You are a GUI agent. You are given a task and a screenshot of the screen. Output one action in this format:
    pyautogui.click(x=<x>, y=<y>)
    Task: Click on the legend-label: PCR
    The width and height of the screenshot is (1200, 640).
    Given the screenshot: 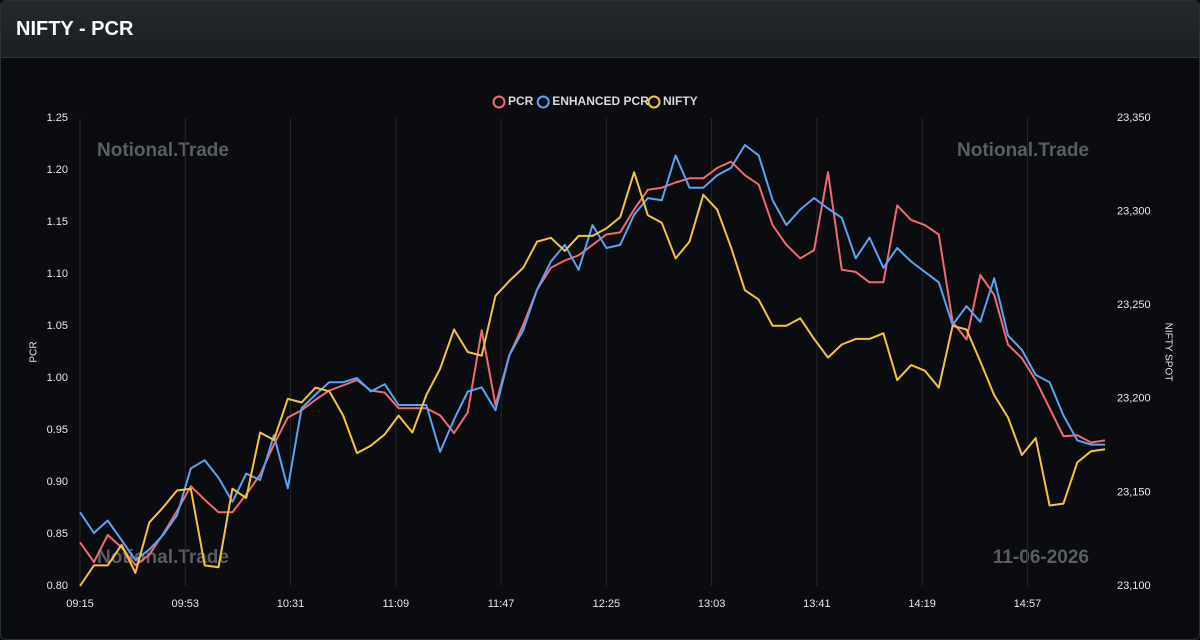 What is the action you would take?
    pyautogui.click(x=521, y=101)
    